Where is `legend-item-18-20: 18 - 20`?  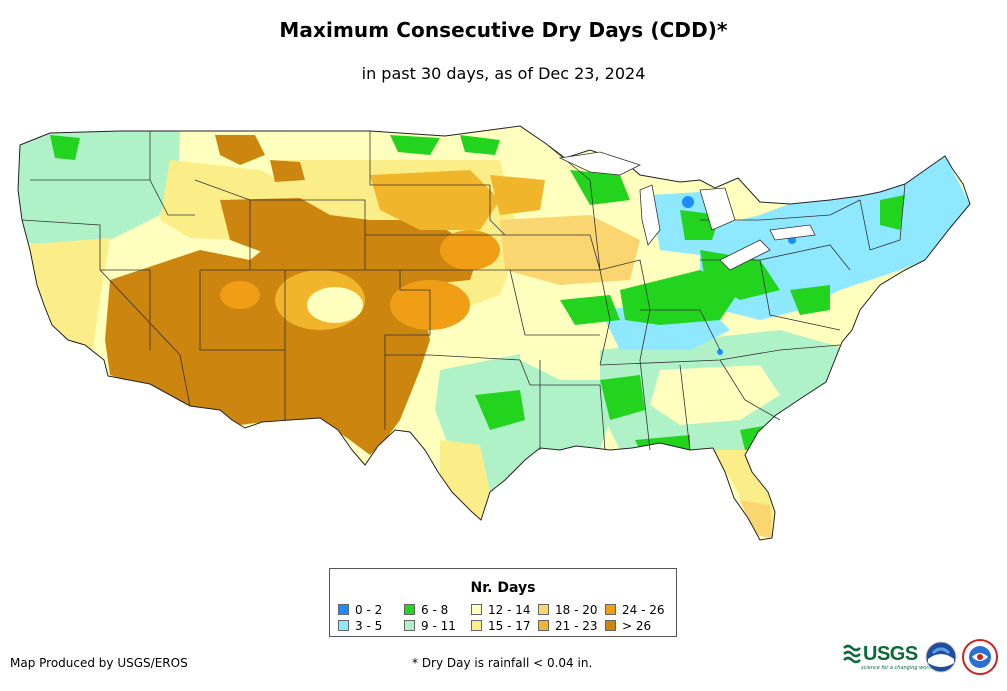 legend-item-18-20: 18 - 20 is located at coordinates (568, 610).